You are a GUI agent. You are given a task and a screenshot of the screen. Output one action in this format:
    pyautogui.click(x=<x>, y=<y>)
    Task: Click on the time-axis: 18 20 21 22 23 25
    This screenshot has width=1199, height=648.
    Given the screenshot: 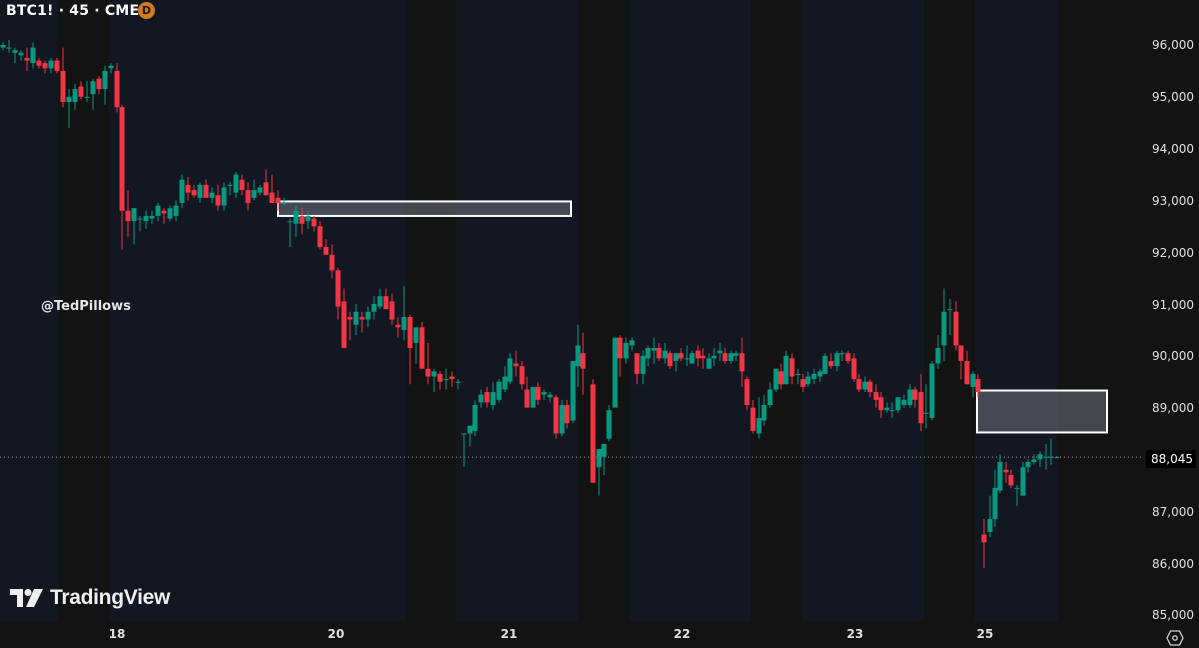 What is the action you would take?
    pyautogui.click(x=571, y=634)
    